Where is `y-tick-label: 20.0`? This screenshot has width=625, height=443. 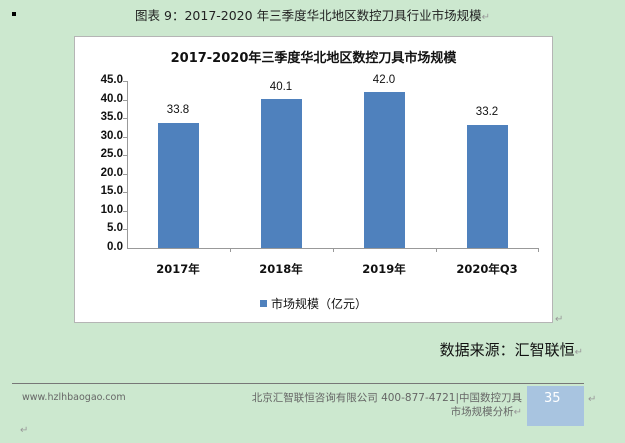 y-tick-label: 20.0 is located at coordinates (111, 172).